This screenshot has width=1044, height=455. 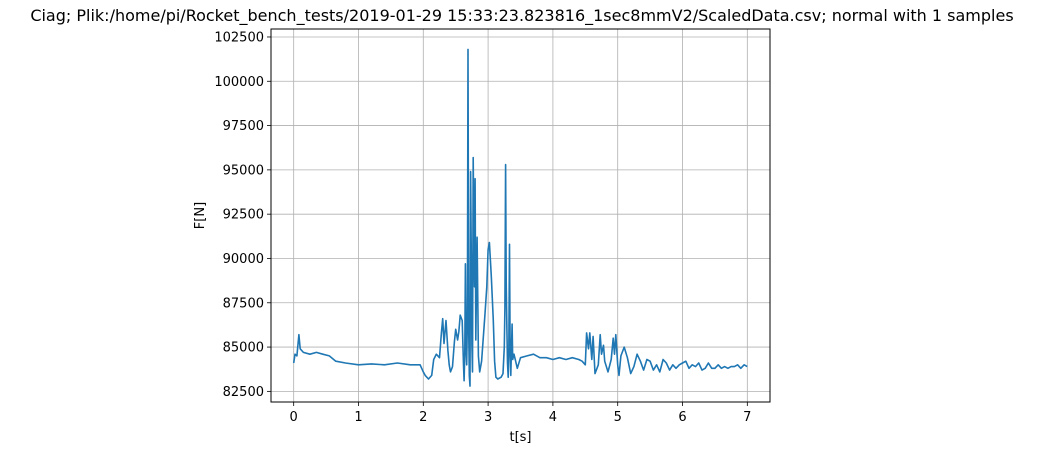 I want to click on y-tick-label: 85000, so click(x=243, y=348).